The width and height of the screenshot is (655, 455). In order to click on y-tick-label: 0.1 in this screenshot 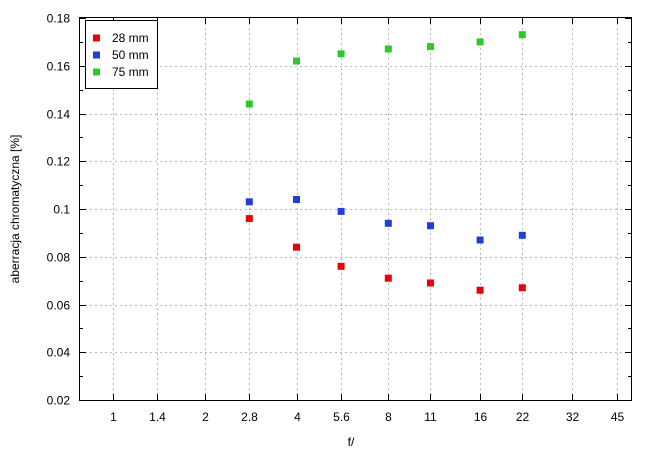, I will do `click(61, 210)`.